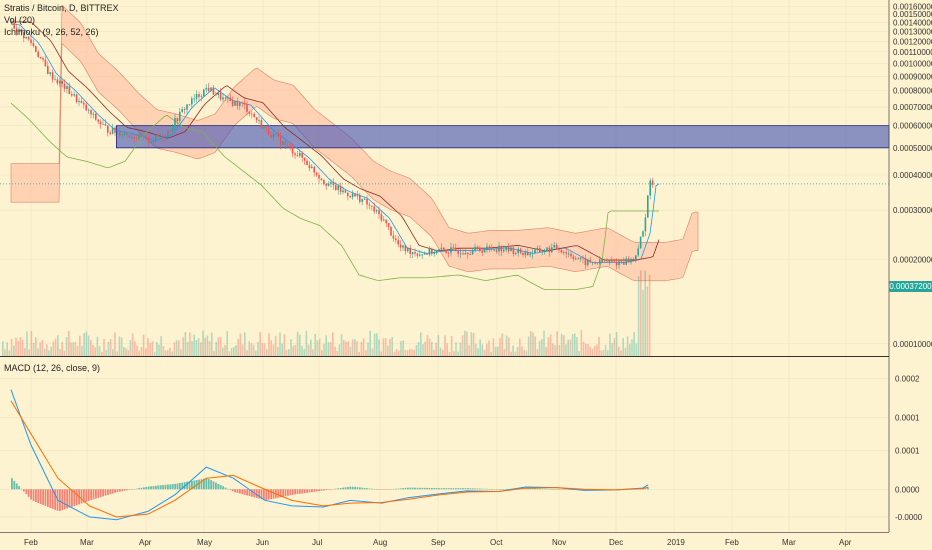 This screenshot has width=932, height=550. What do you see at coordinates (262, 542) in the screenshot?
I see `time-tick-label: Jun` at bounding box center [262, 542].